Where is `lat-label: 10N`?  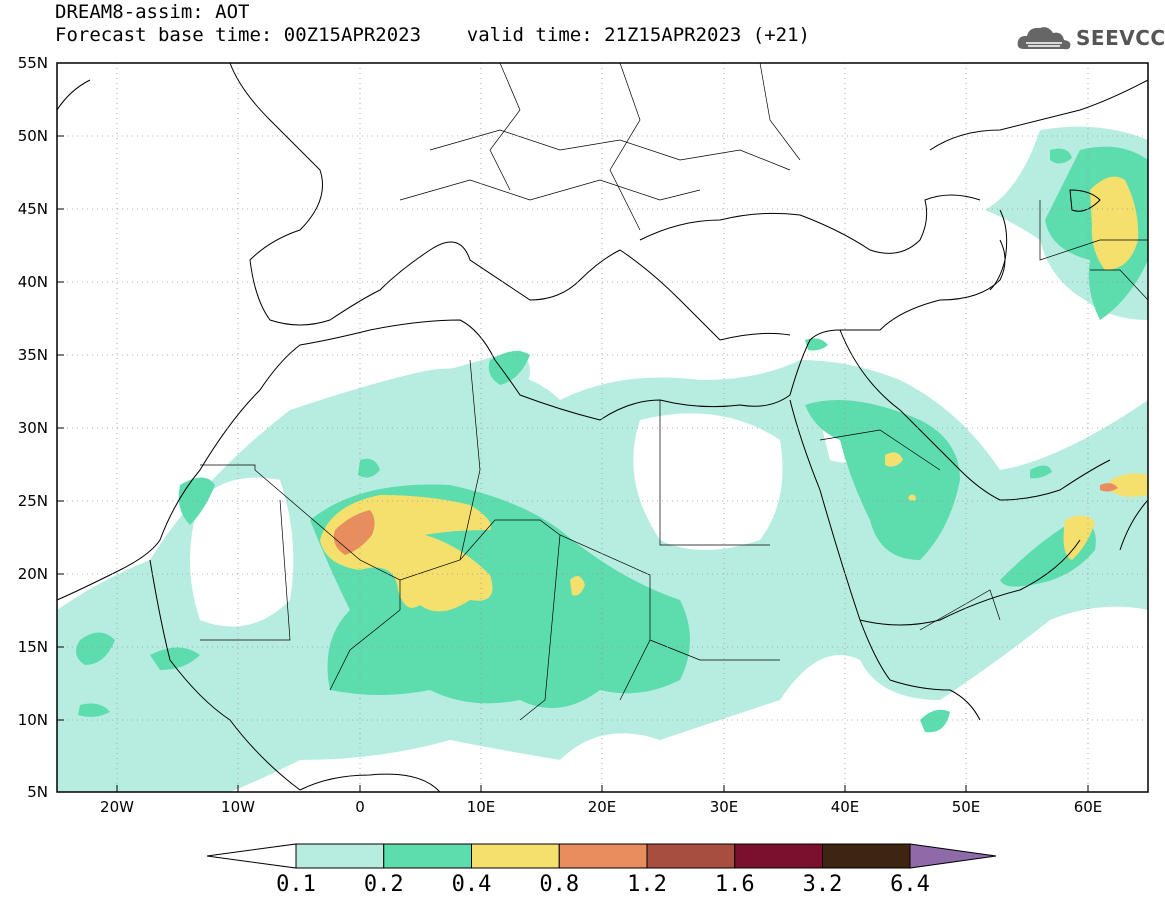 lat-label: 10N is located at coordinates (32, 720).